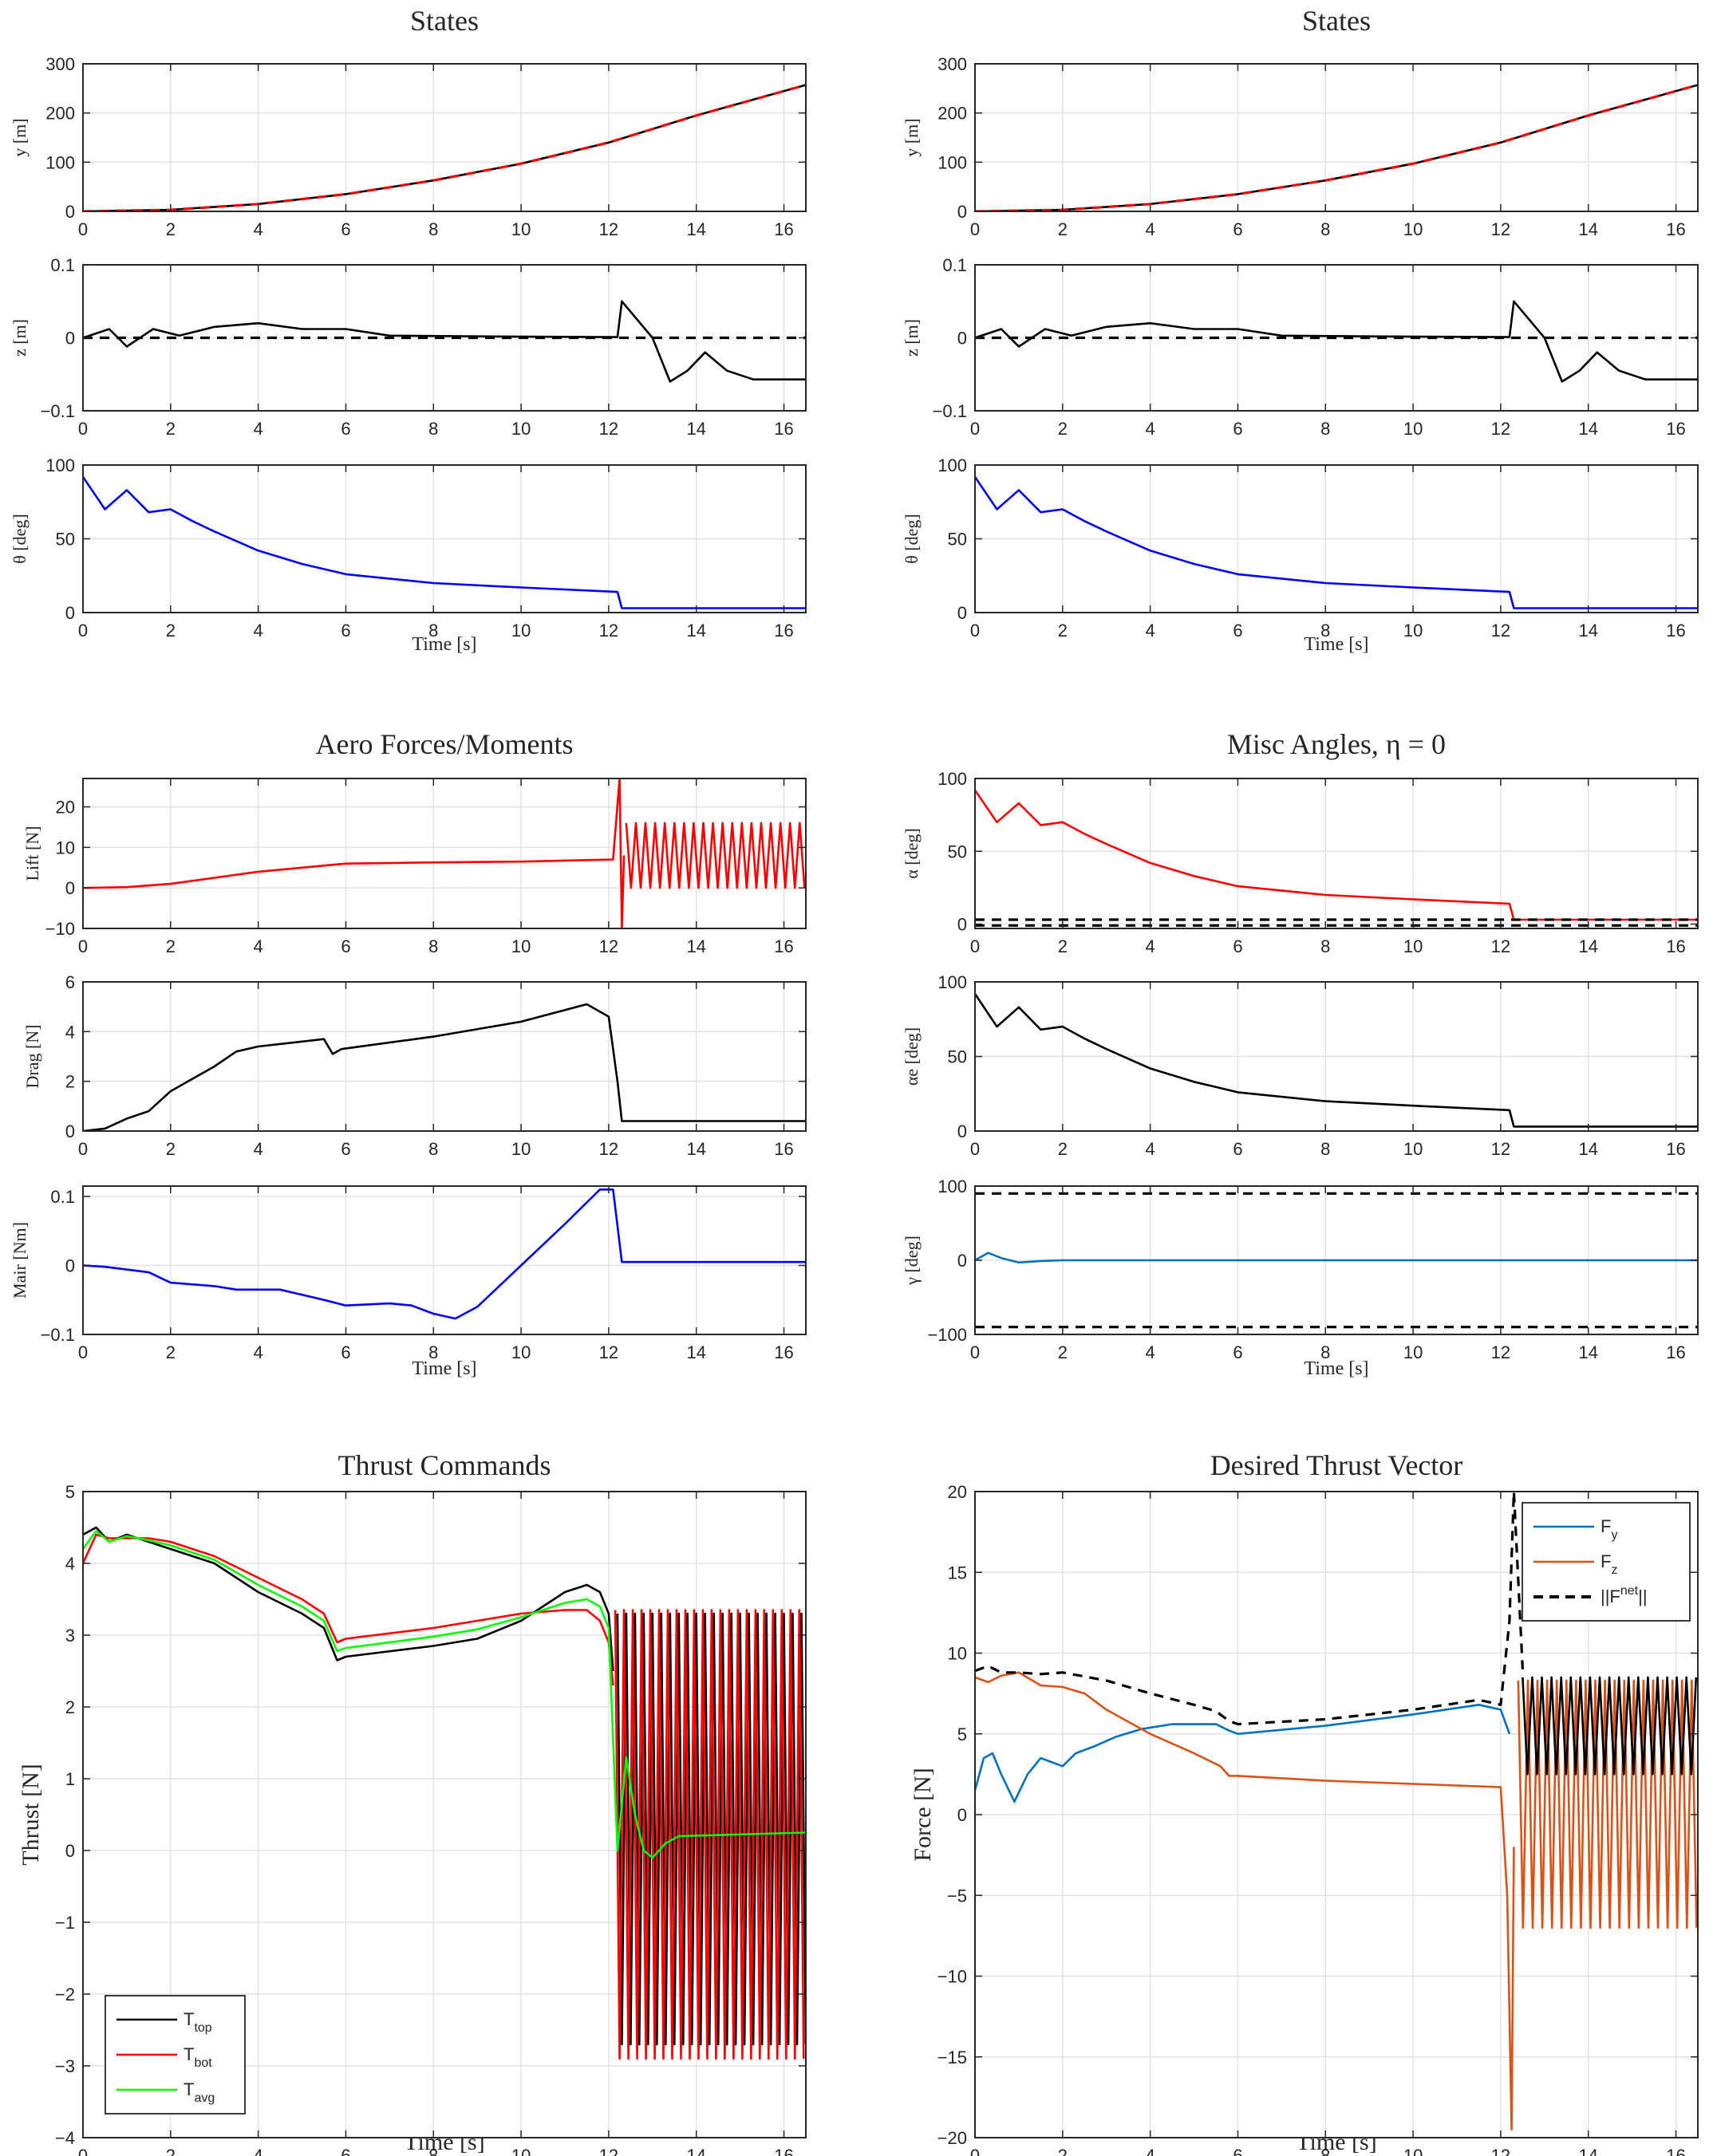  I want to click on y-tick-label: 5, so click(962, 1734).